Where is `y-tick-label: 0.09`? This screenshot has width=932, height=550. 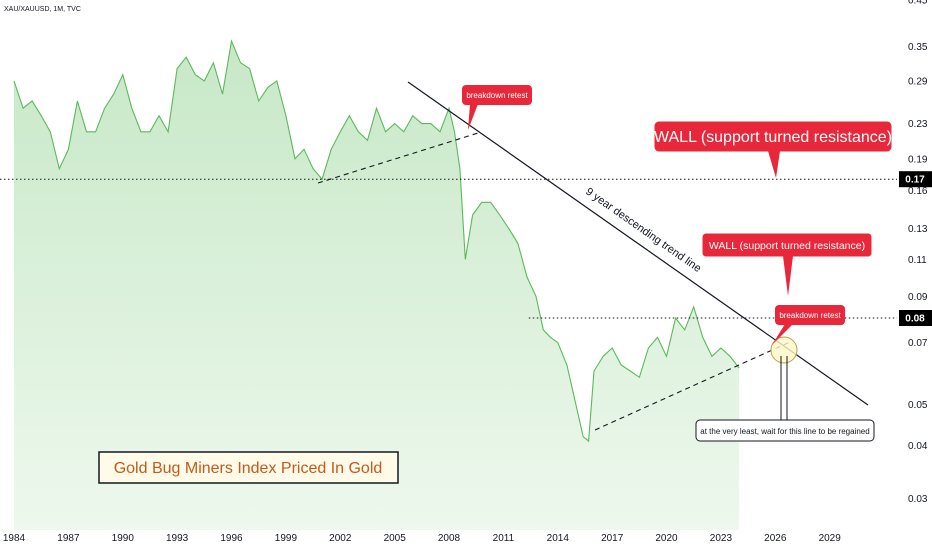
y-tick-label: 0.09 is located at coordinates (918, 297).